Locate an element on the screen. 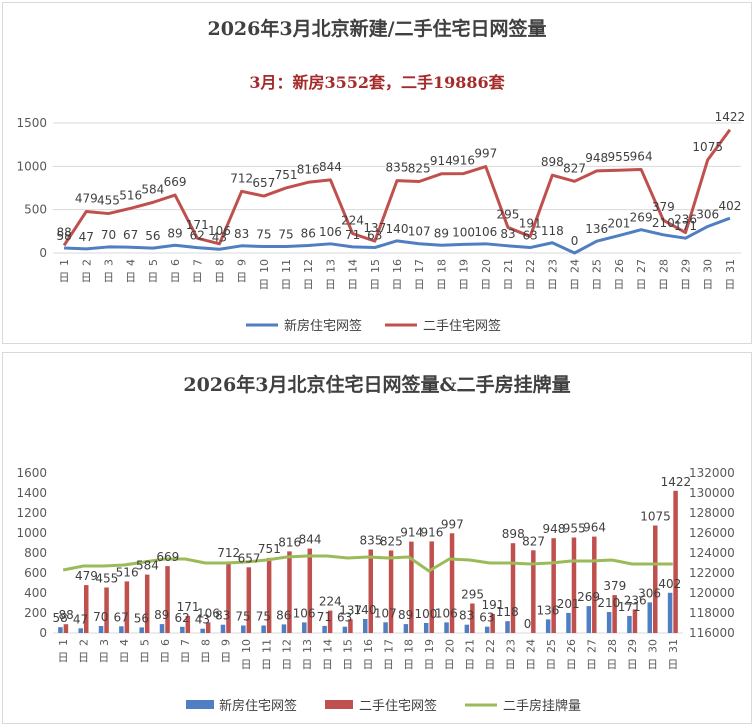 The height and width of the screenshot is (727, 756). data-label-new: 107 is located at coordinates (419, 232).